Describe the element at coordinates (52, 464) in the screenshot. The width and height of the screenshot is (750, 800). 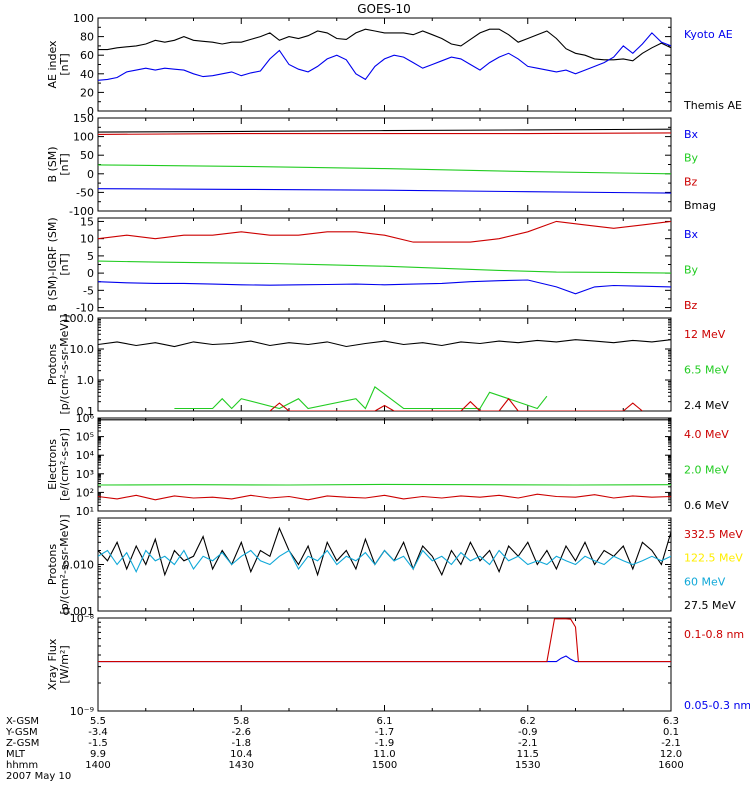
I see `y-axis-label: Electrons` at that location.